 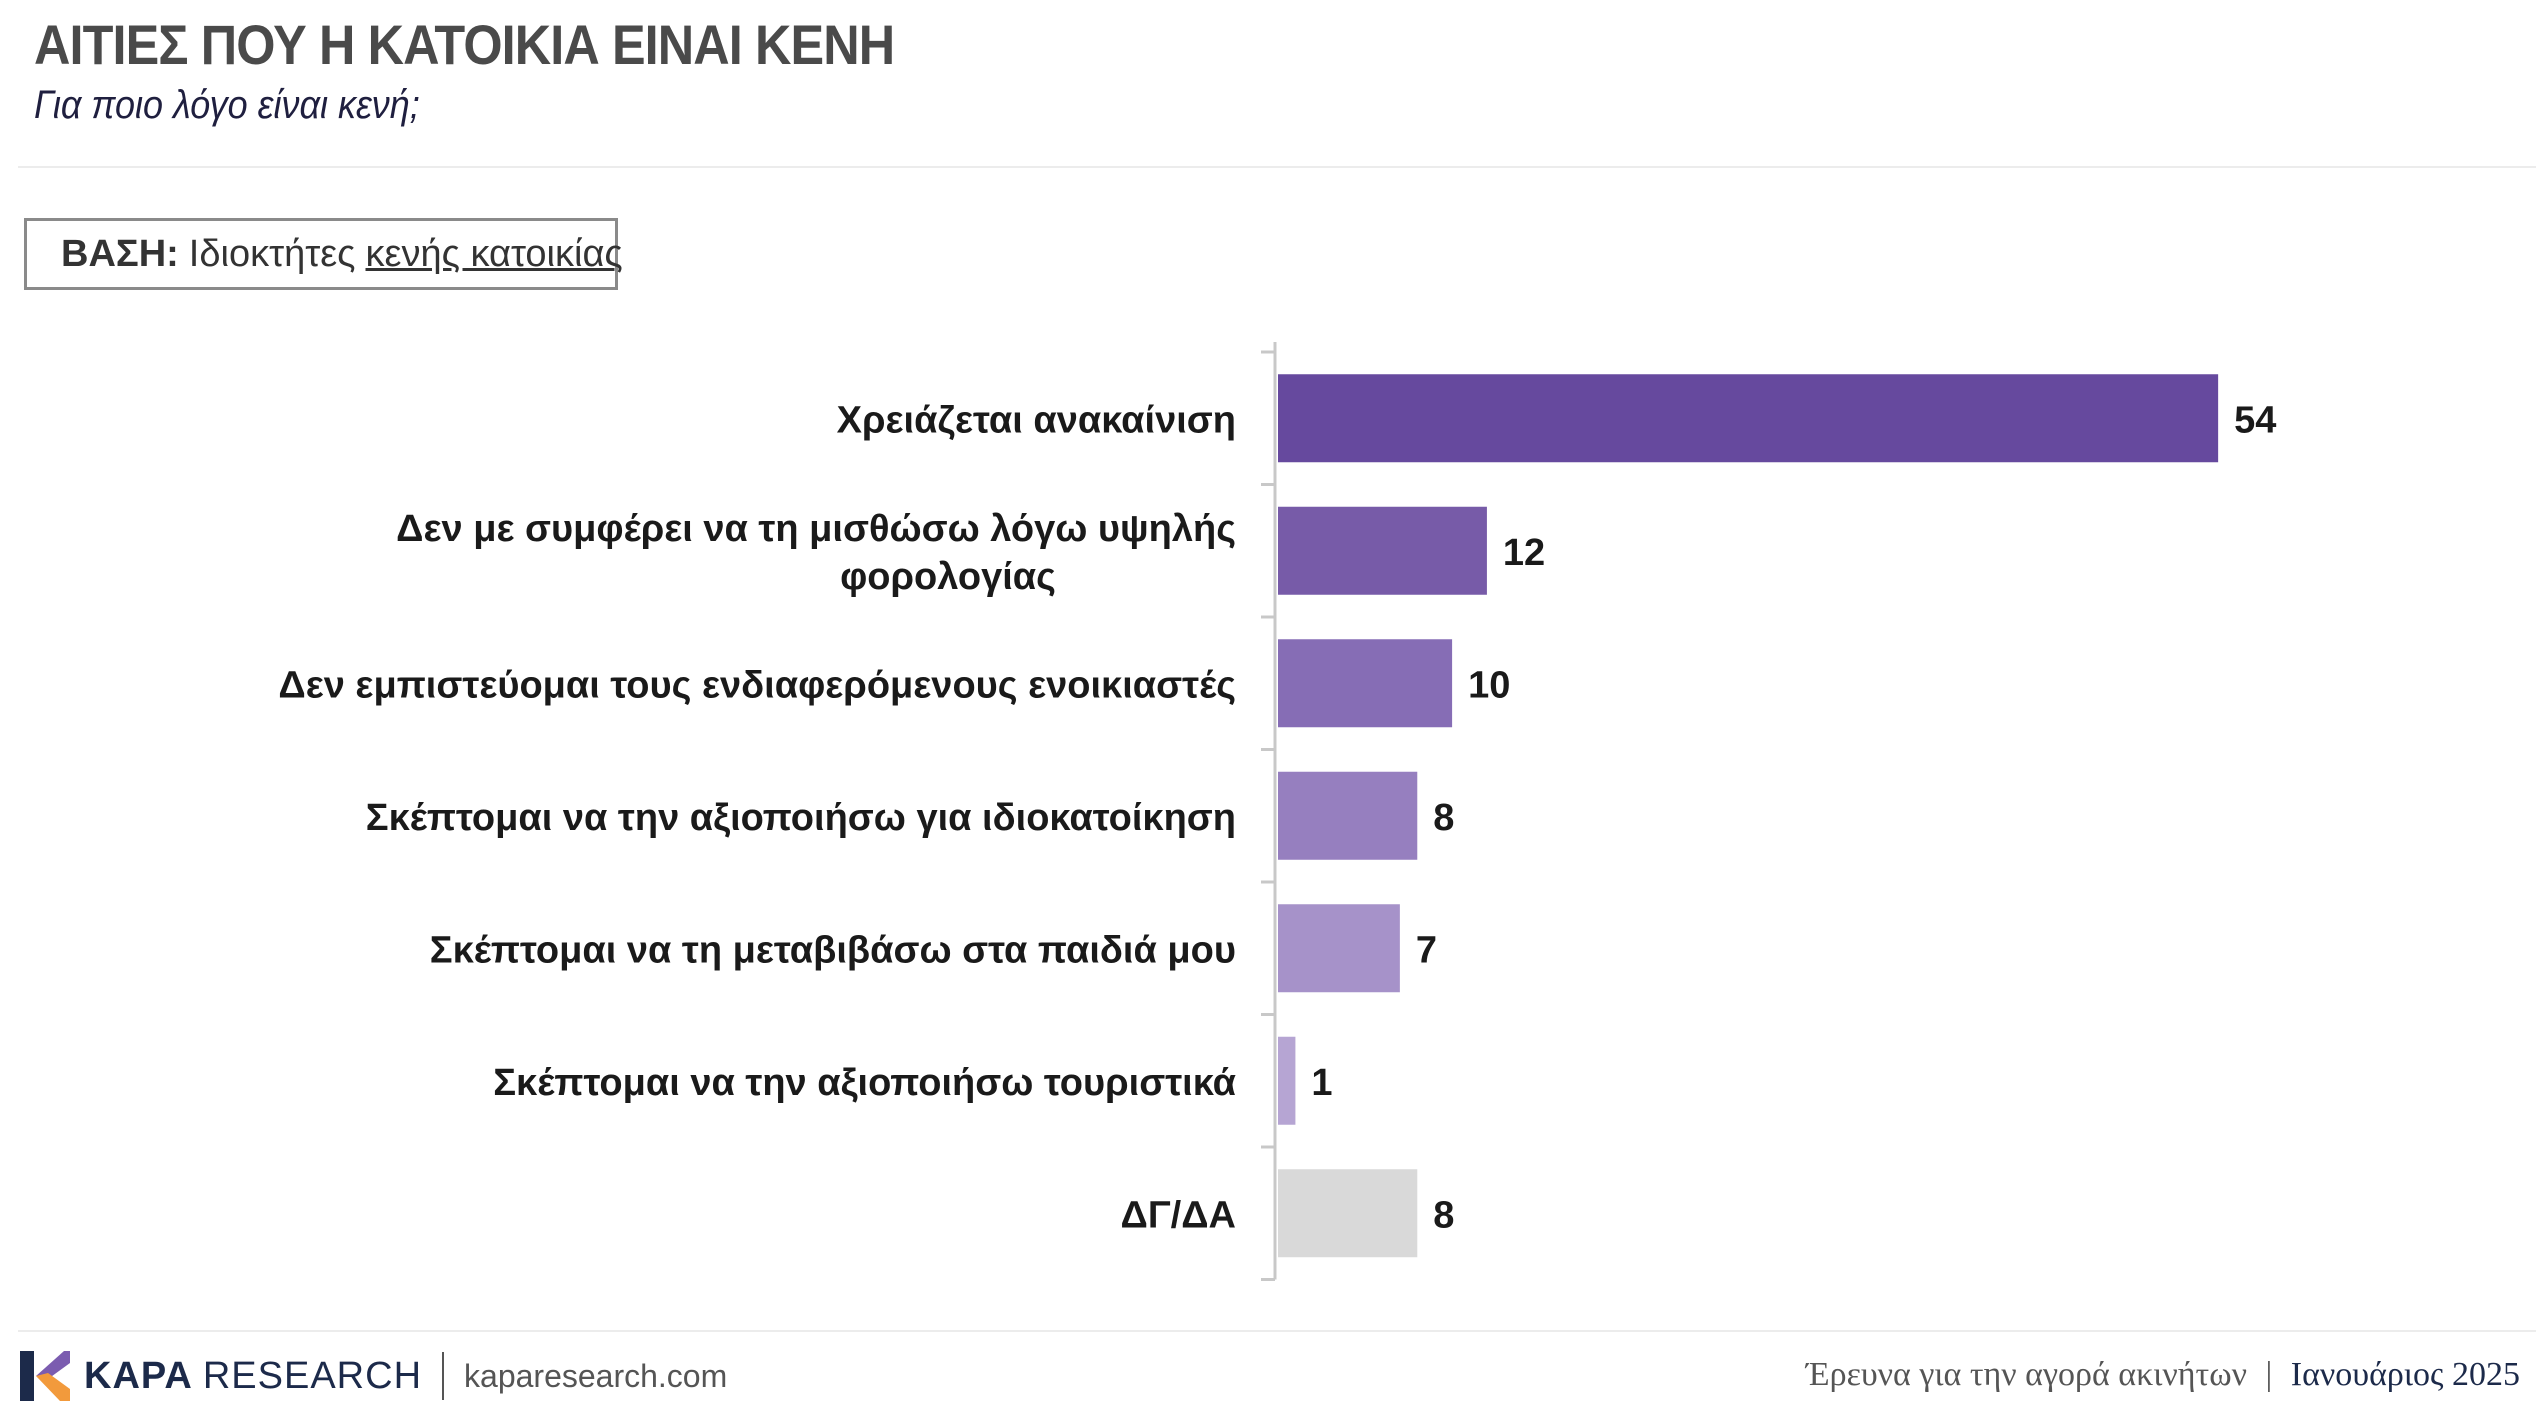 I want to click on survey-date: Ιανουάριος 2025, so click(x=2405, y=1374).